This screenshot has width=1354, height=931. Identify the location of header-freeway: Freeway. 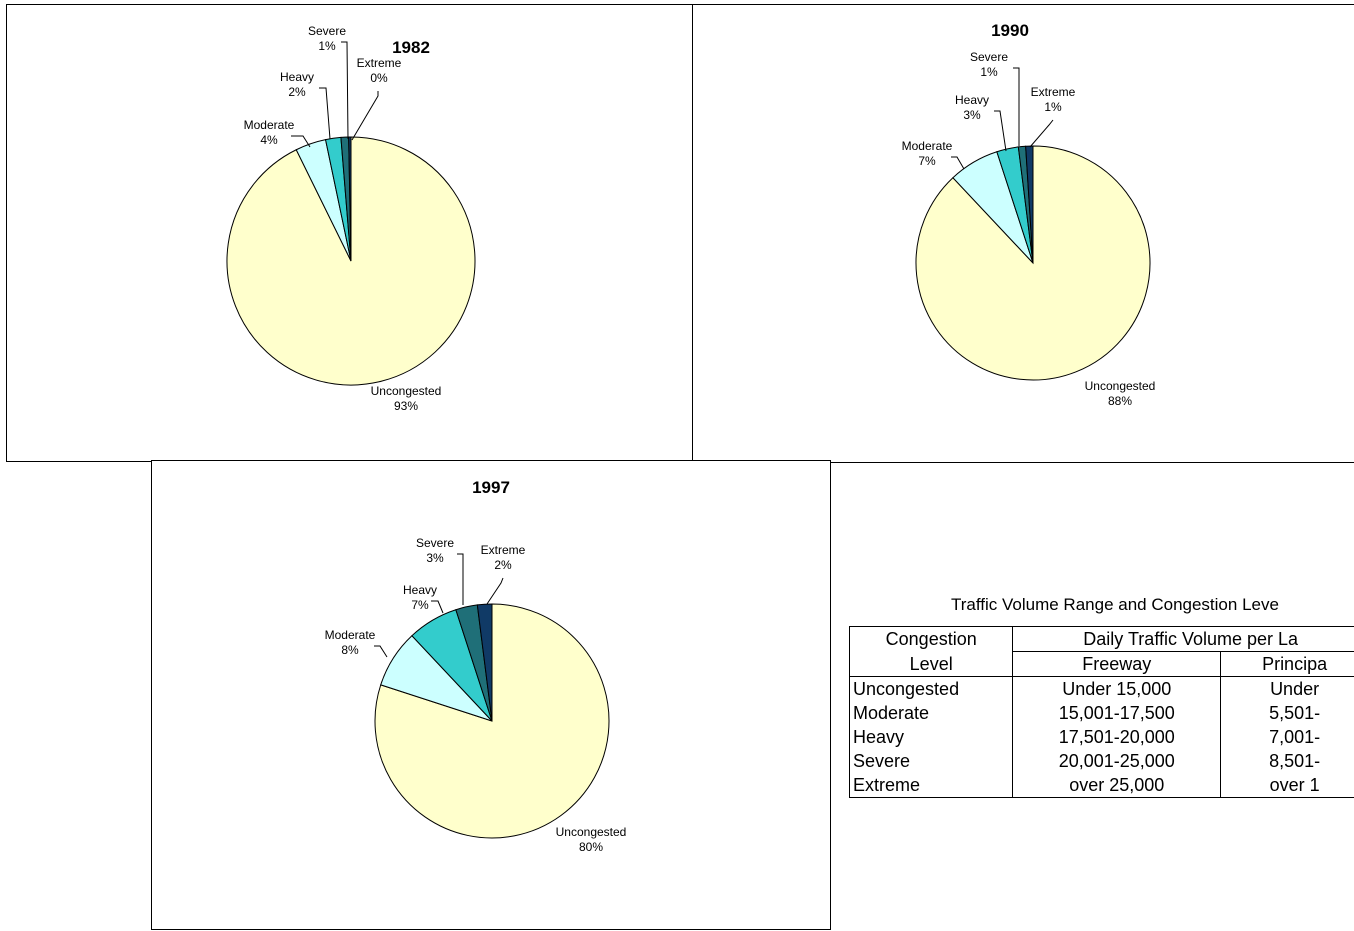
(1117, 664).